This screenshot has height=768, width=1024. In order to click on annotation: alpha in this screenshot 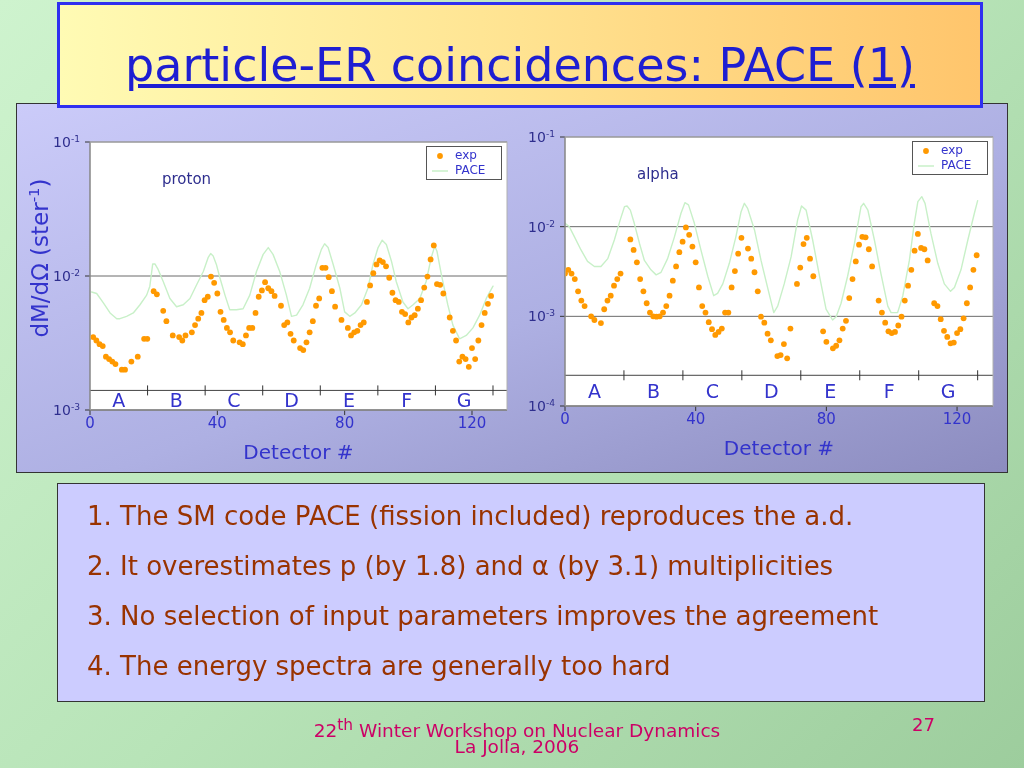, I will do `click(658, 174)`.